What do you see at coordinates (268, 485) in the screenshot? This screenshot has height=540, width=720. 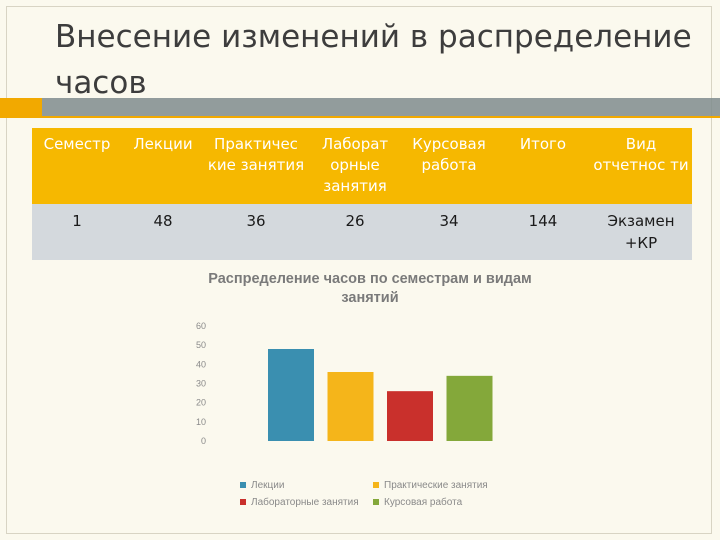 I see `legend-label: Лекции` at bounding box center [268, 485].